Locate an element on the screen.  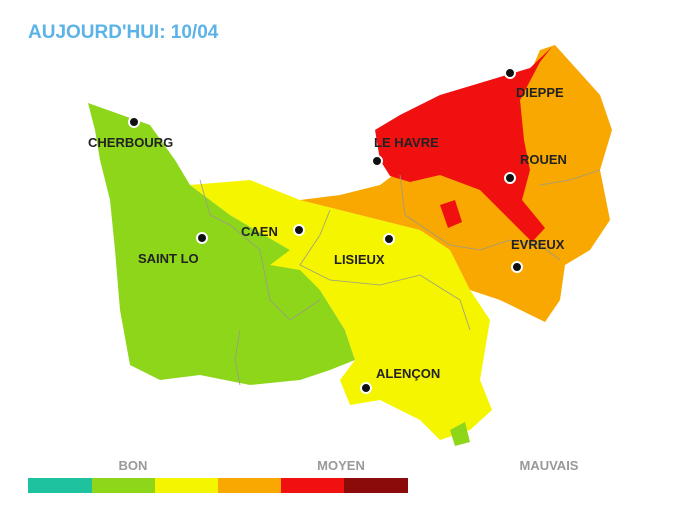
legend-label: MOYEN is located at coordinates (341, 465).